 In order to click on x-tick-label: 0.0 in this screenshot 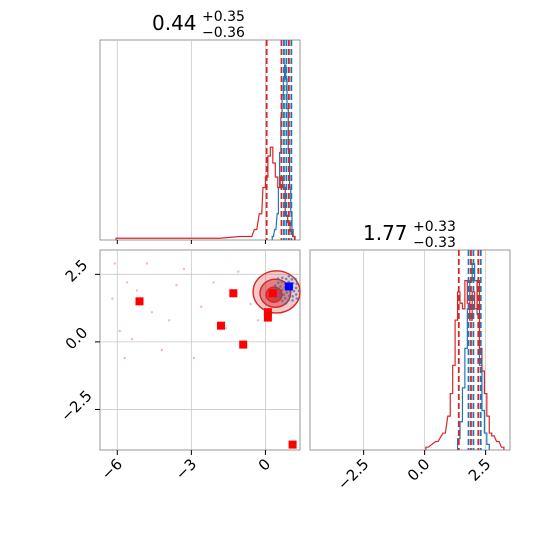, I will do `click(419, 470)`.